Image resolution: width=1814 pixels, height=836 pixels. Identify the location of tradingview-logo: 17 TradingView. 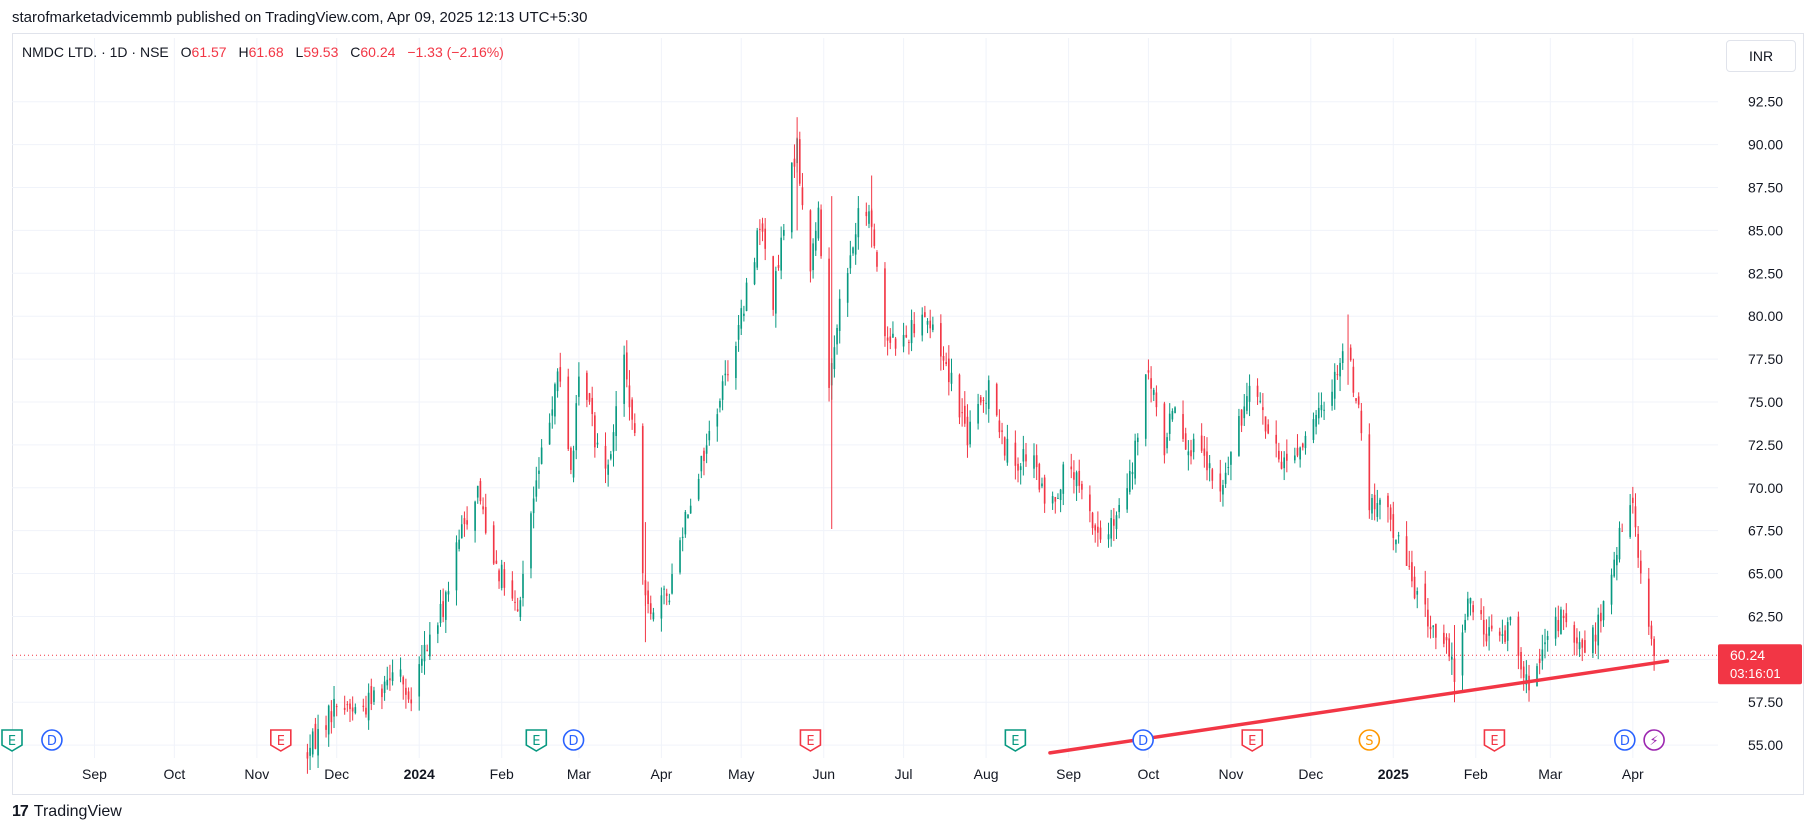
(67, 812).